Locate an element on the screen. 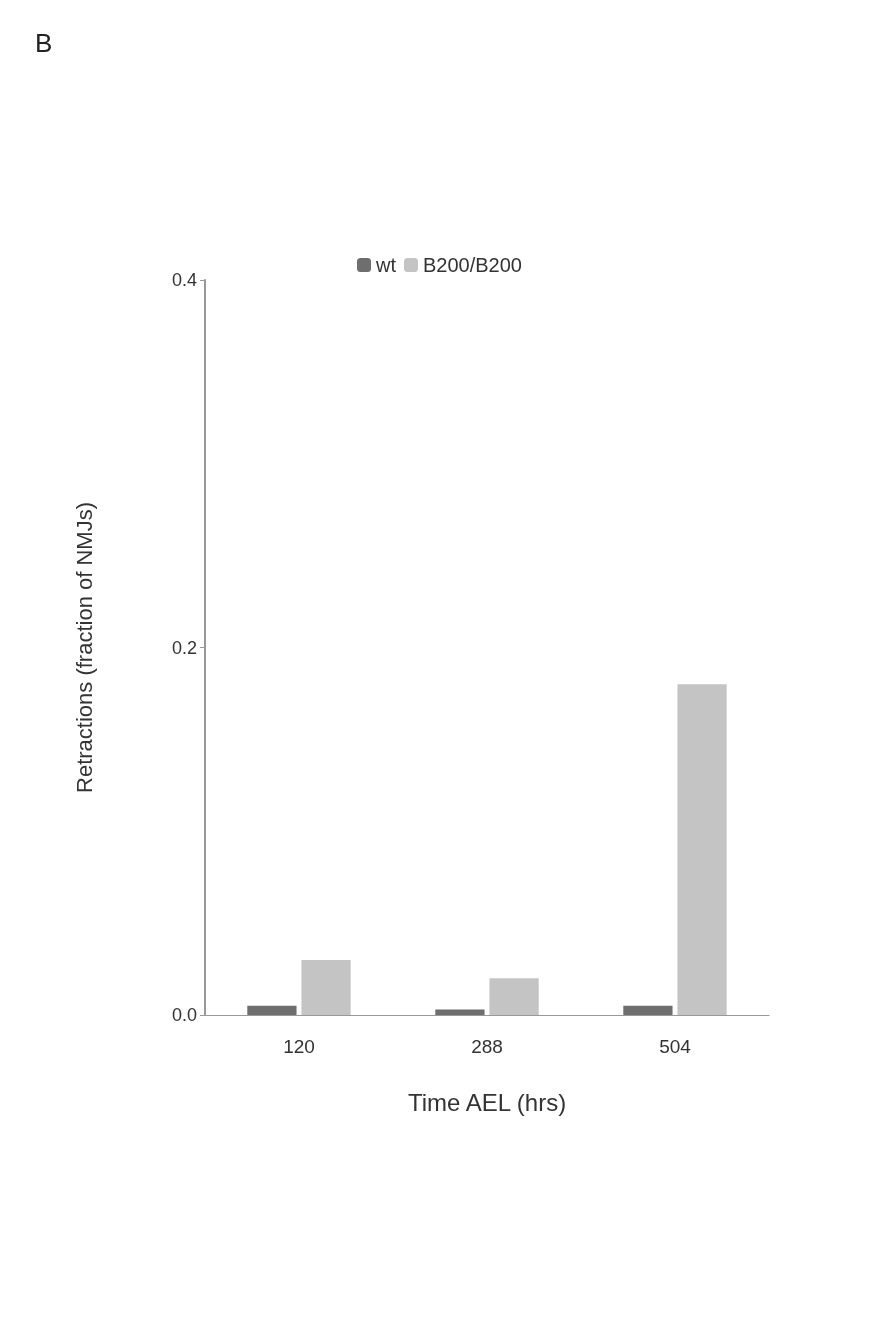 Image resolution: width=879 pixels, height=1340 pixels. x-tick-label: 504 is located at coordinates (675, 1046).